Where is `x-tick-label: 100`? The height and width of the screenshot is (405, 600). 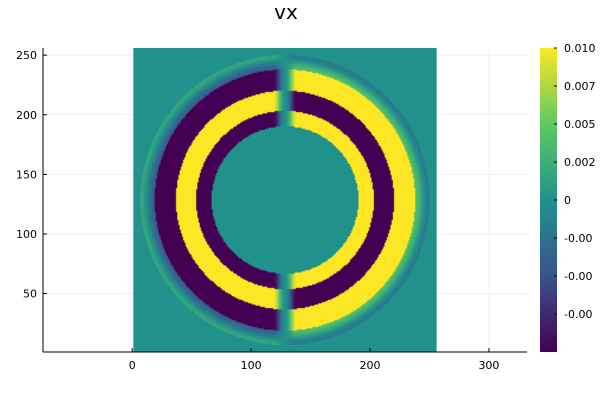
x-tick-label: 100 is located at coordinates (251, 365).